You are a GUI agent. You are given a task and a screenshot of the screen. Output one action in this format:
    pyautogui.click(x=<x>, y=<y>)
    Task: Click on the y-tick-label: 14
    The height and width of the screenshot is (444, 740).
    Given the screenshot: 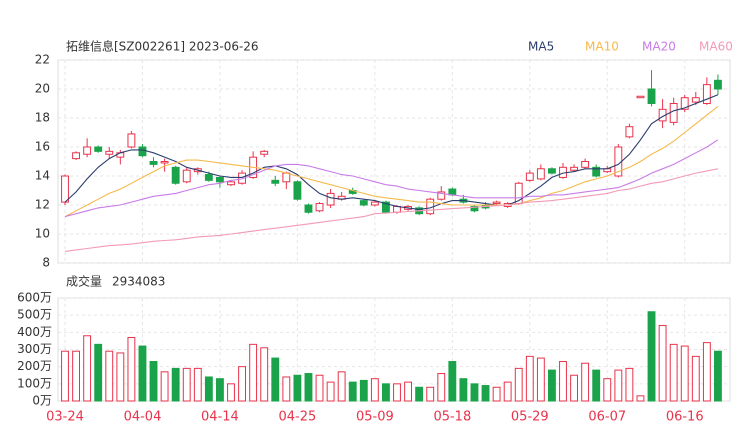 What is the action you would take?
    pyautogui.click(x=42, y=176)
    